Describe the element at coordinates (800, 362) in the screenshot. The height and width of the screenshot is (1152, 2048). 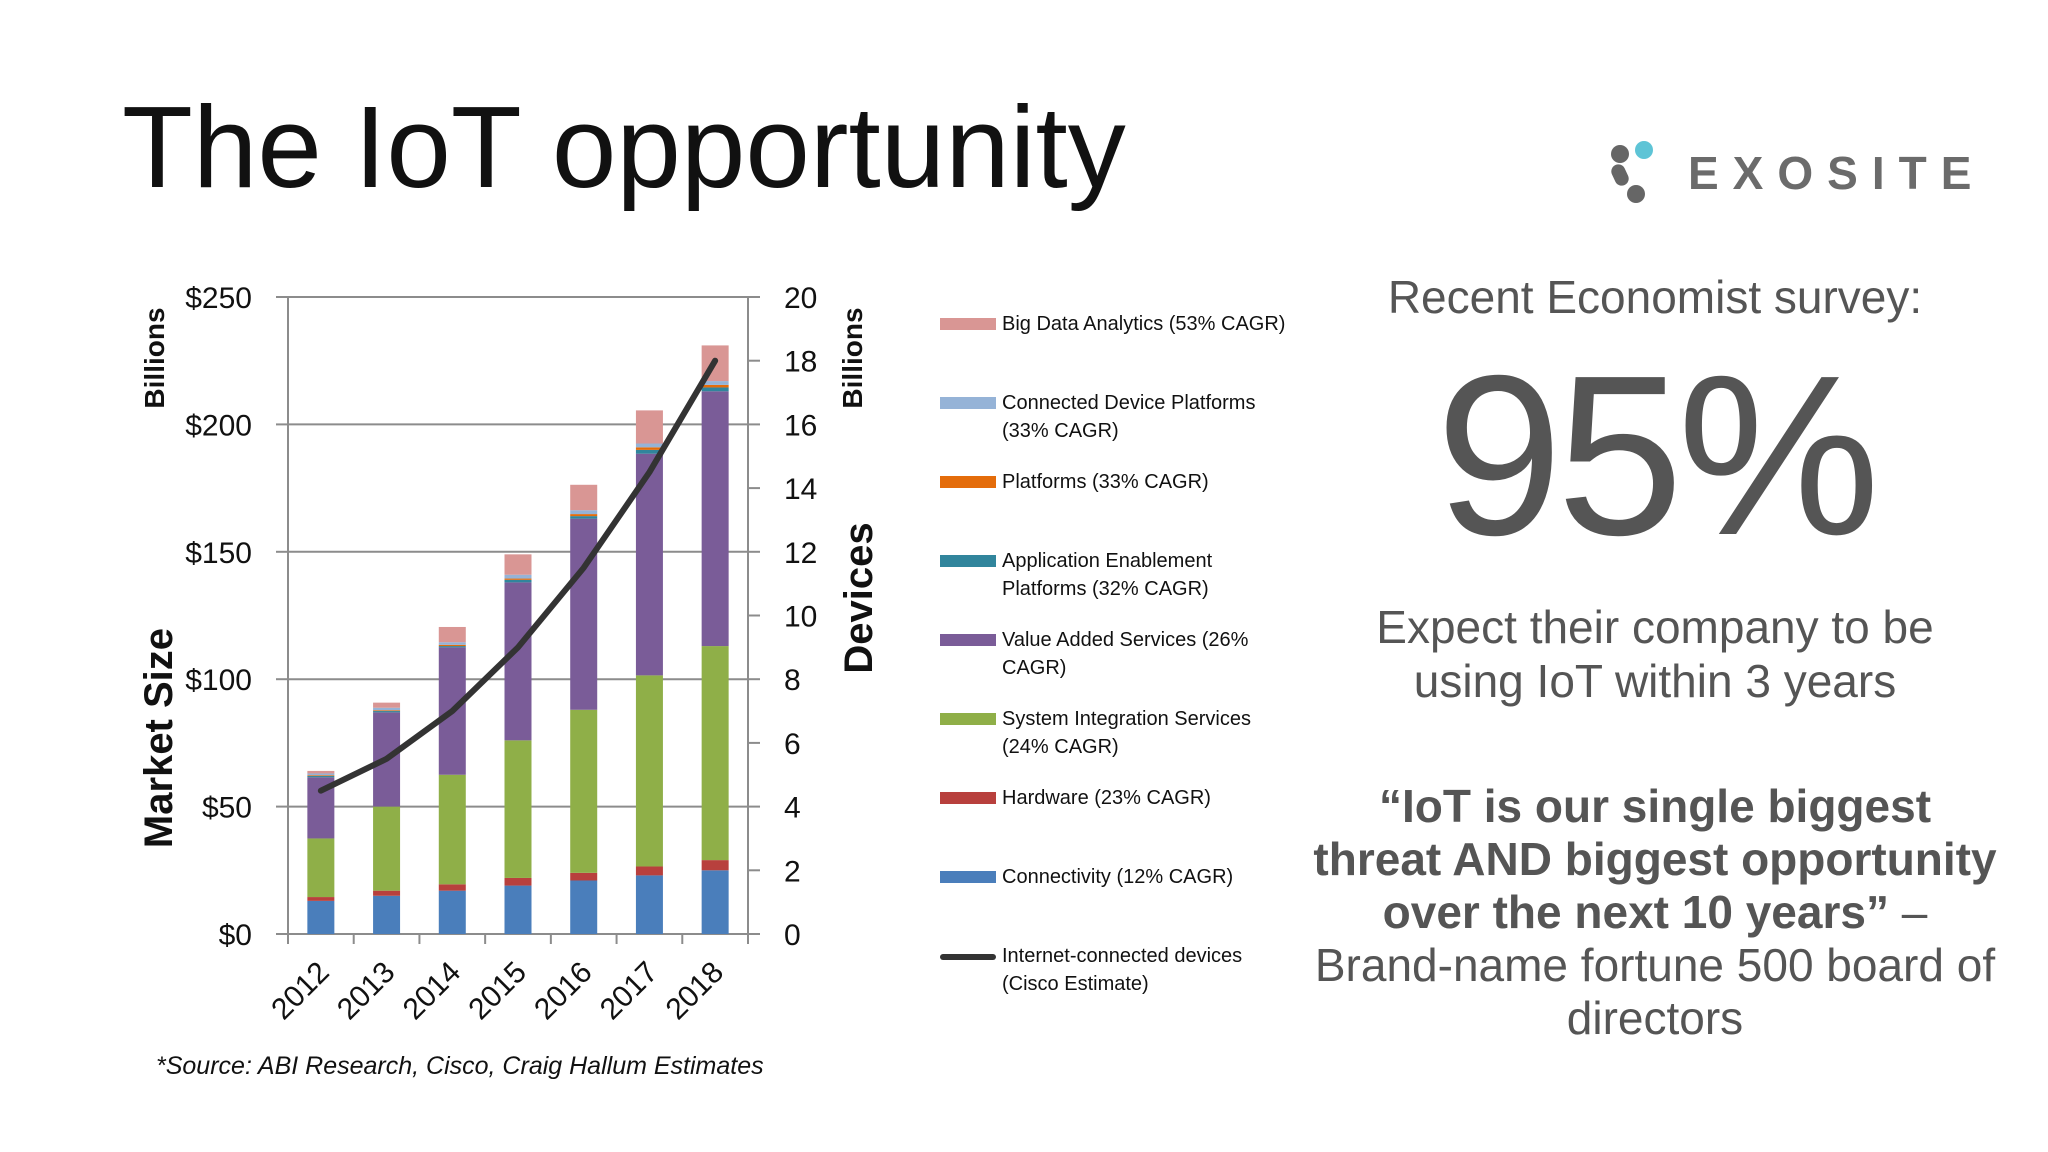
I see `y2-tick-label: 18` at that location.